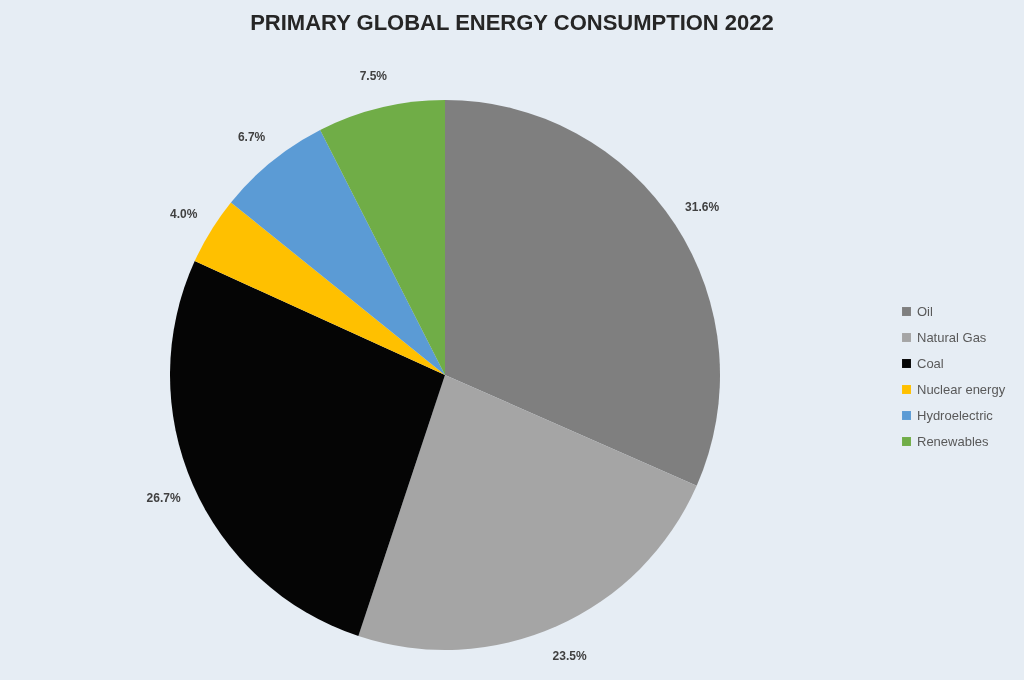  What do you see at coordinates (373, 76) in the screenshot?
I see `data-label: 7.5%` at bounding box center [373, 76].